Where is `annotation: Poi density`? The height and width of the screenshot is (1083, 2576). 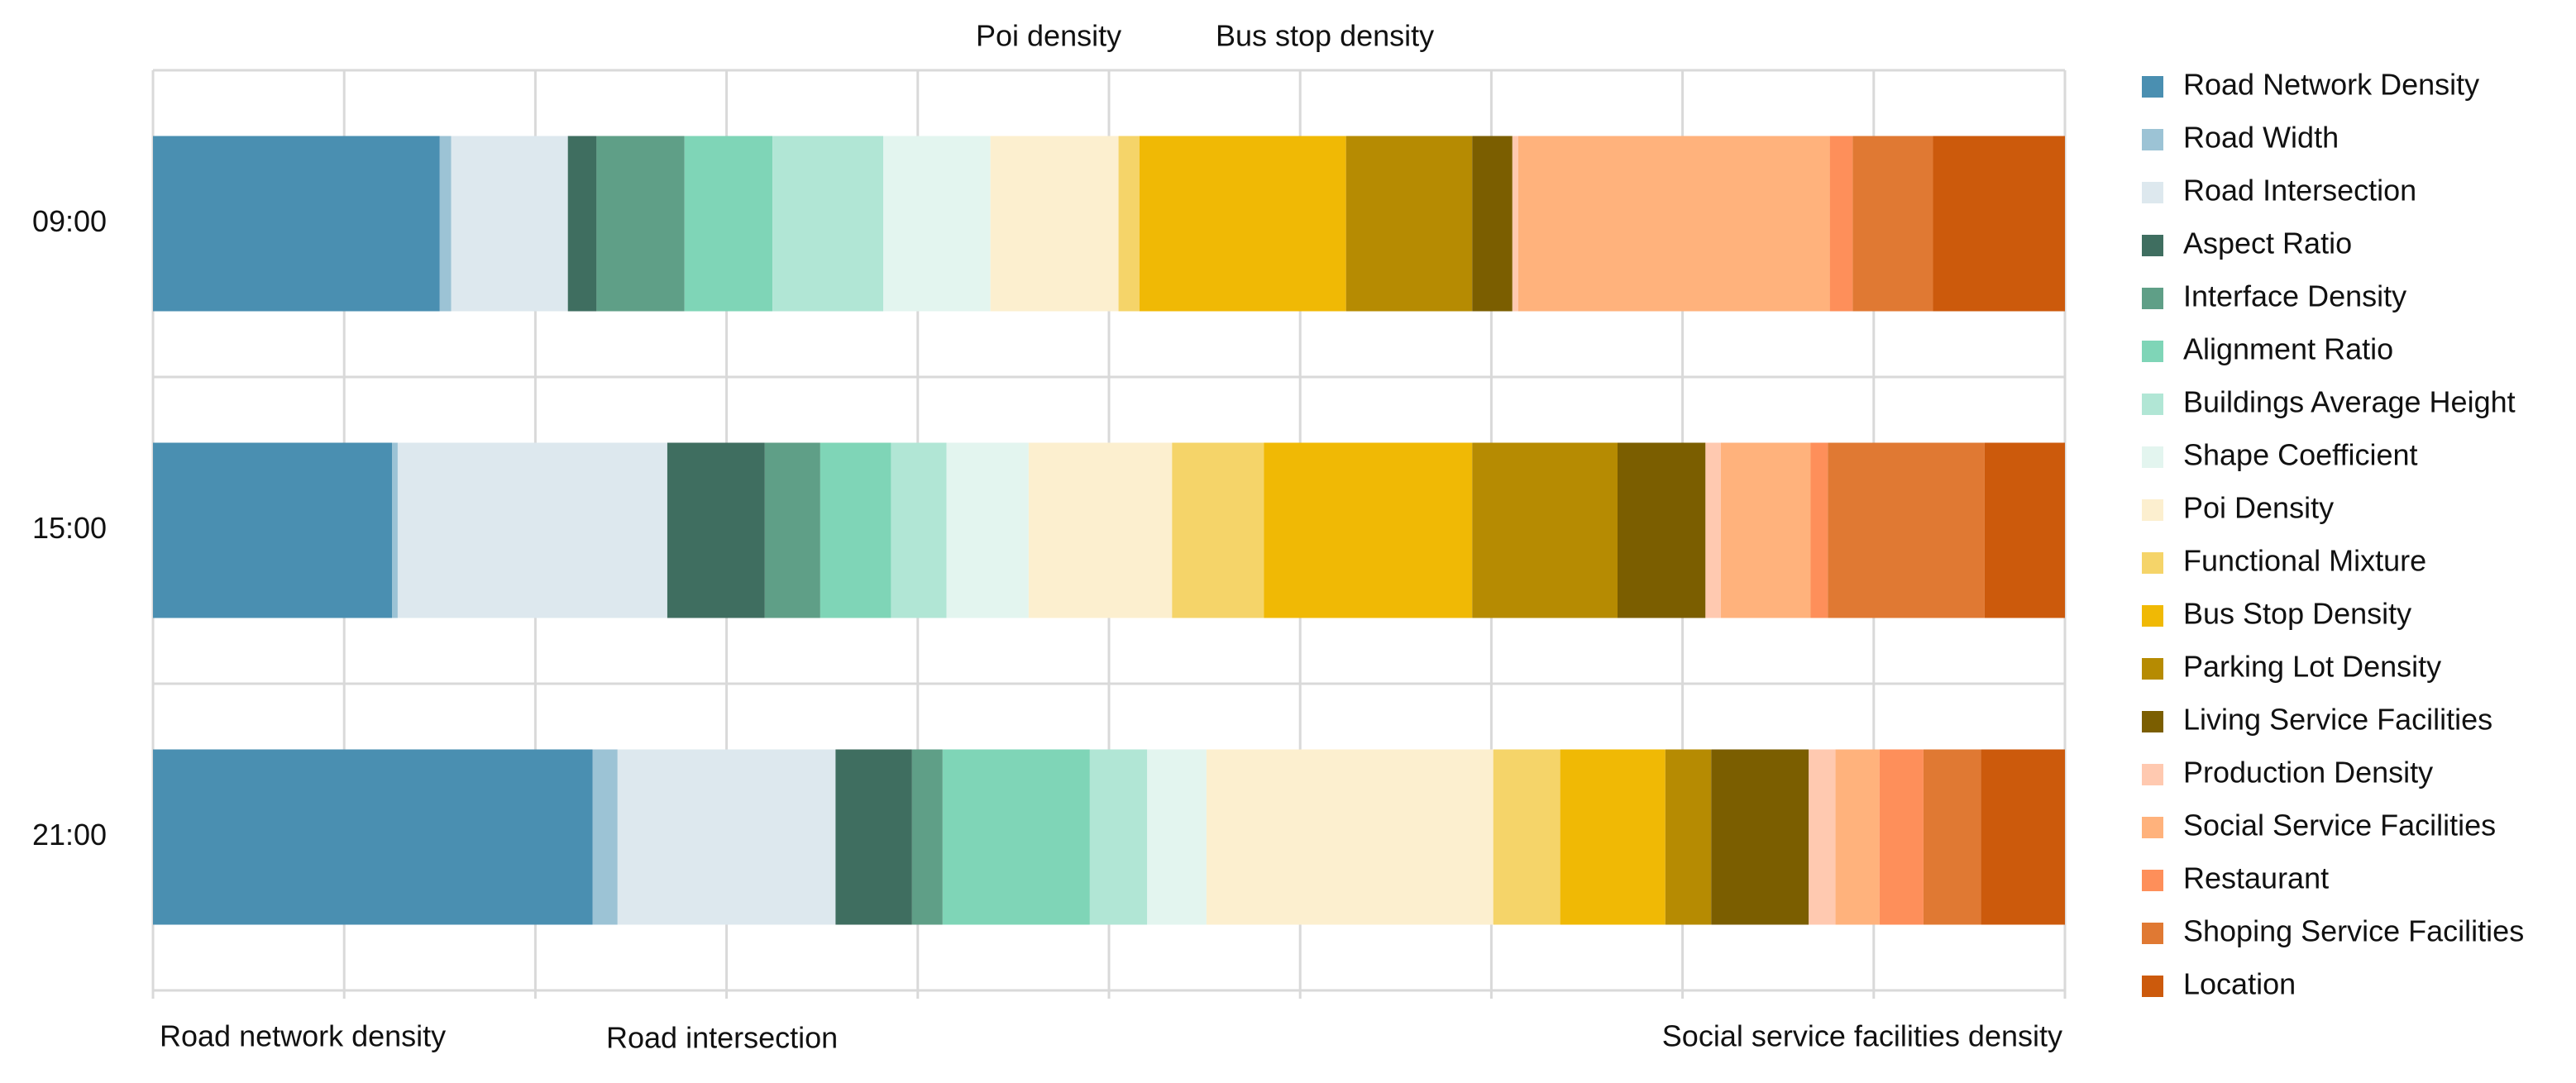
annotation: Poi density is located at coordinates (1048, 36).